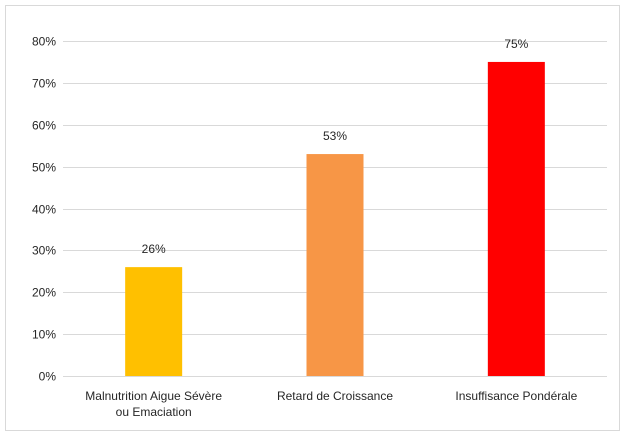  I want to click on data-label: 53%, so click(335, 136).